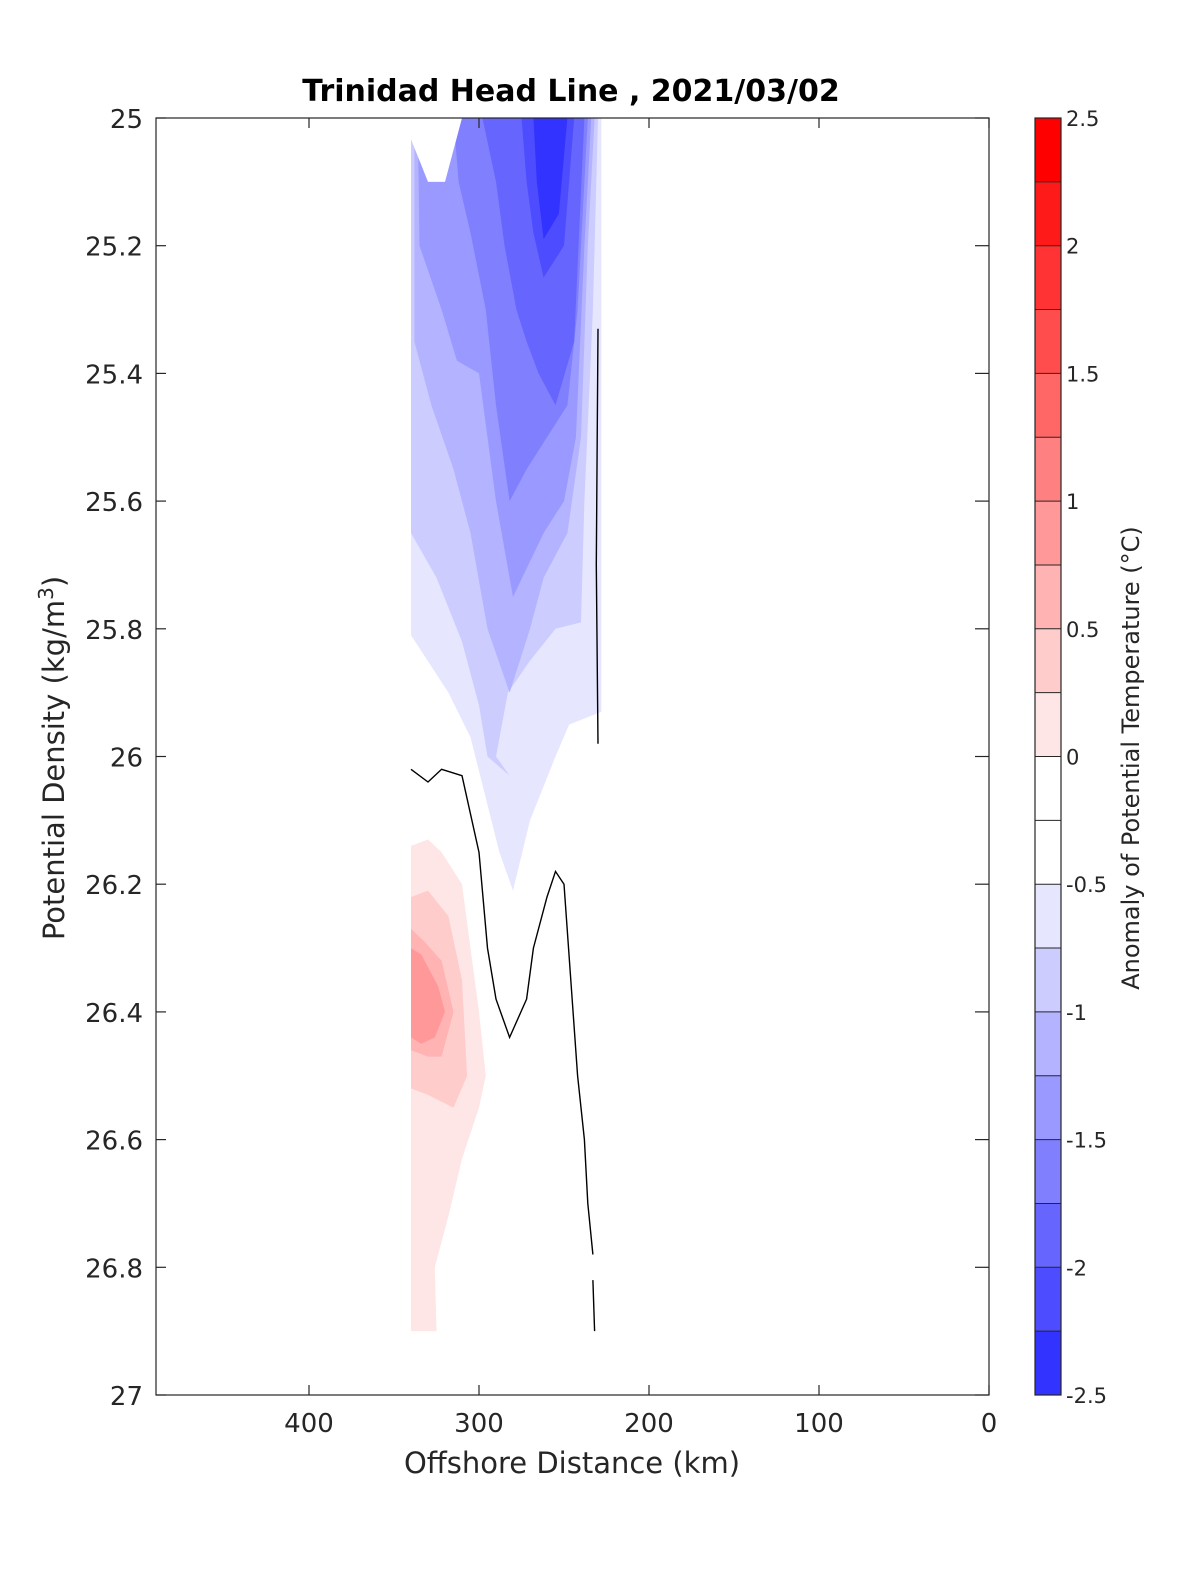 The width and height of the screenshot is (1200, 1575). Describe the element at coordinates (649, 1424) in the screenshot. I see `x-tick-label: 200` at that location.